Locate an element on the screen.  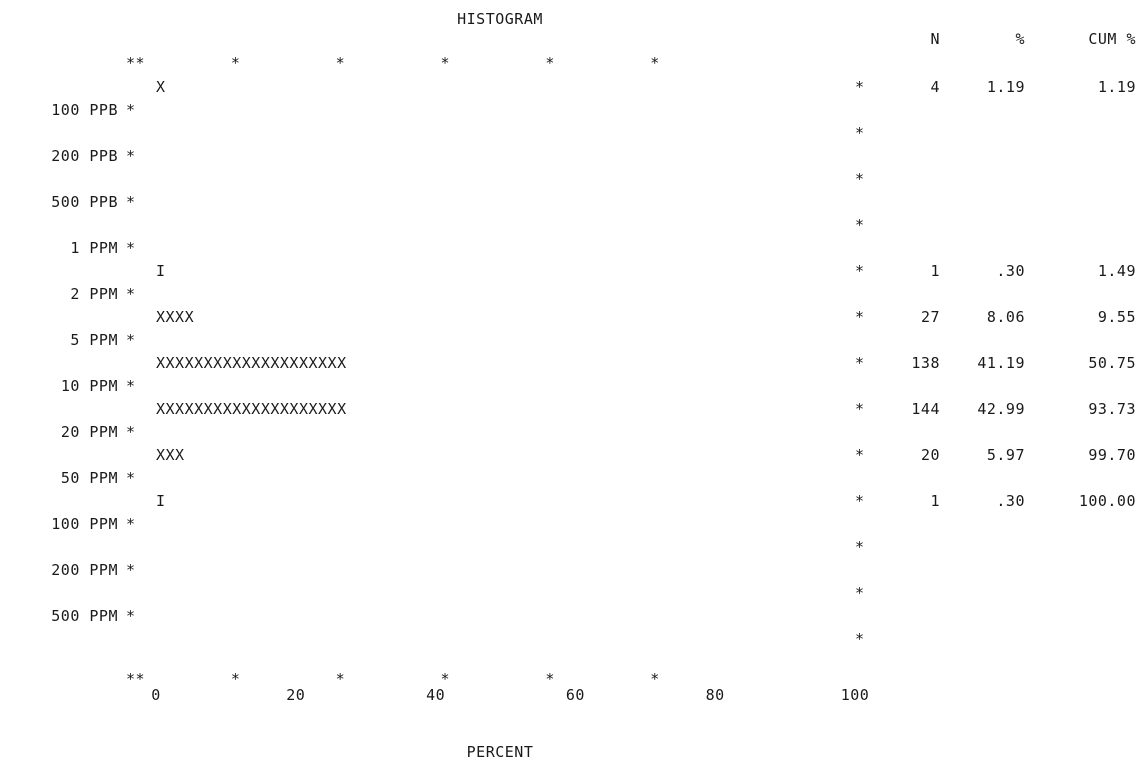
x-tick-label: 100 is located at coordinates (855, 695).